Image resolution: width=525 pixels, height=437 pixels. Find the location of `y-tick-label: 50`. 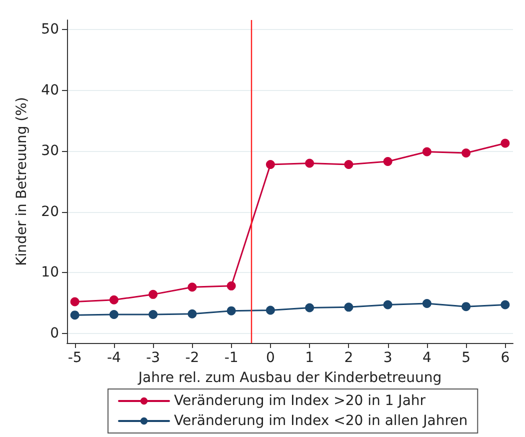

y-tick-label: 50 is located at coordinates (50, 30).